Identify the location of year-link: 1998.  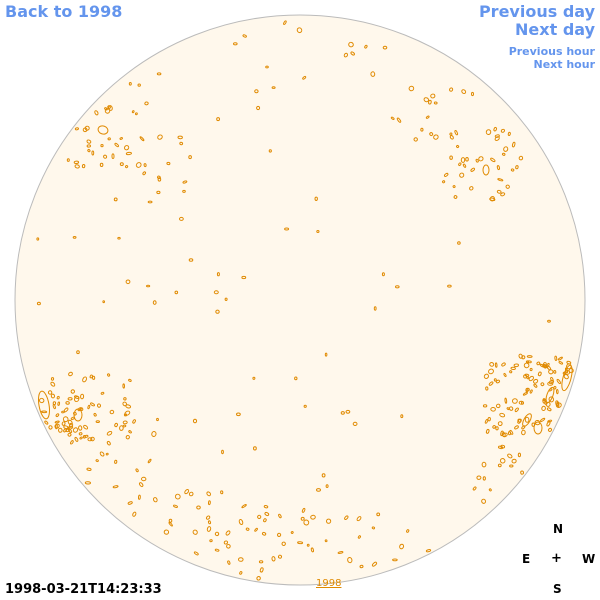
(329, 583).